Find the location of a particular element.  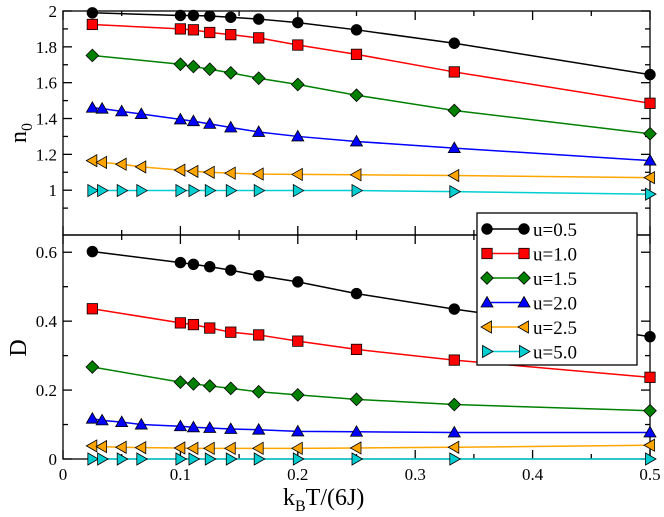

legend-label: u=2.0 is located at coordinates (555, 304).